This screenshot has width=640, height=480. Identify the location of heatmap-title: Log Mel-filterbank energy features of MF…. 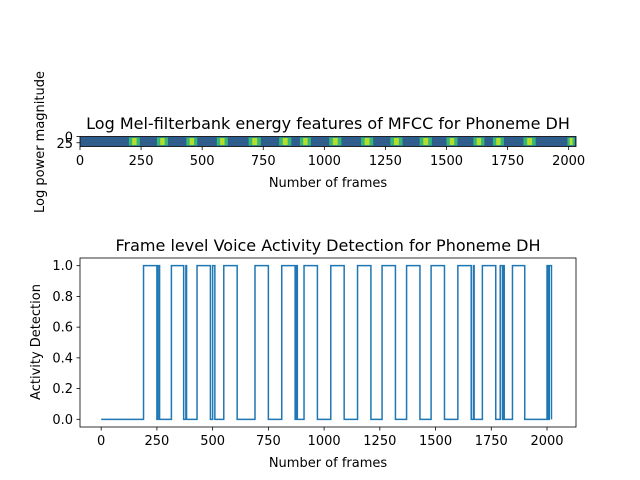
(328, 123).